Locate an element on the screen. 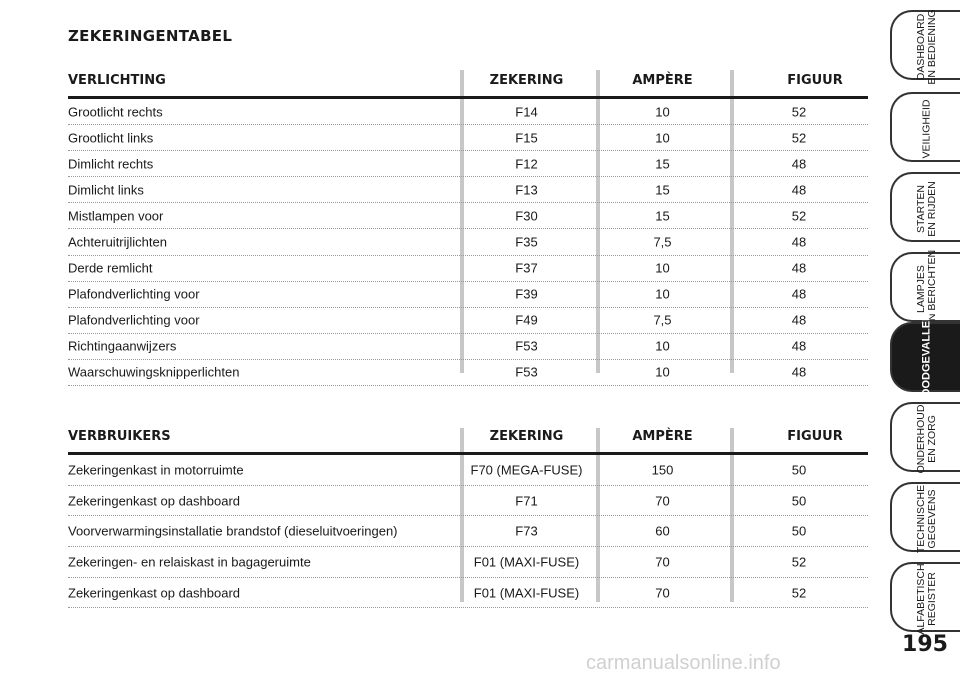 The height and width of the screenshot is (677, 960). row-label: Plafondverlichting voor is located at coordinates (134, 320).